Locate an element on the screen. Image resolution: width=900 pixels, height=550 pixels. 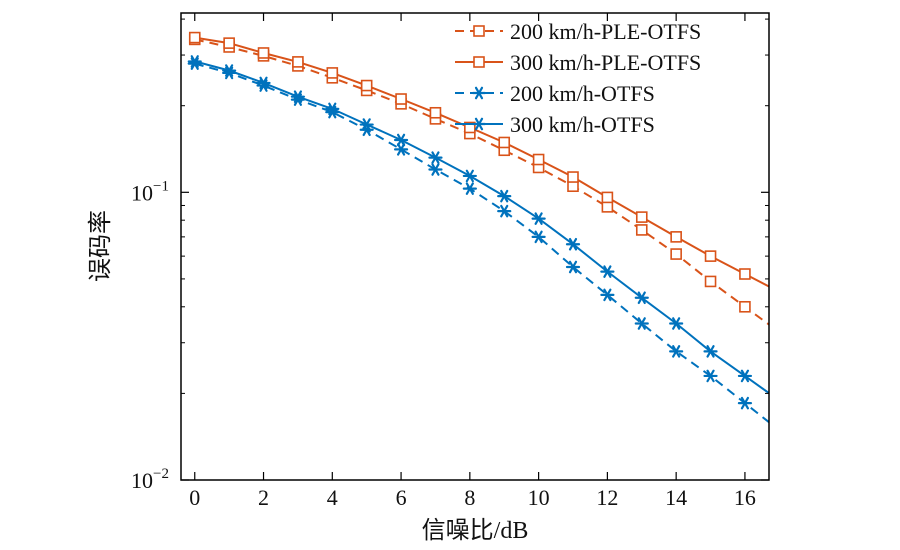
legend-label: 200 km/h-OTFS is located at coordinates (582, 93).